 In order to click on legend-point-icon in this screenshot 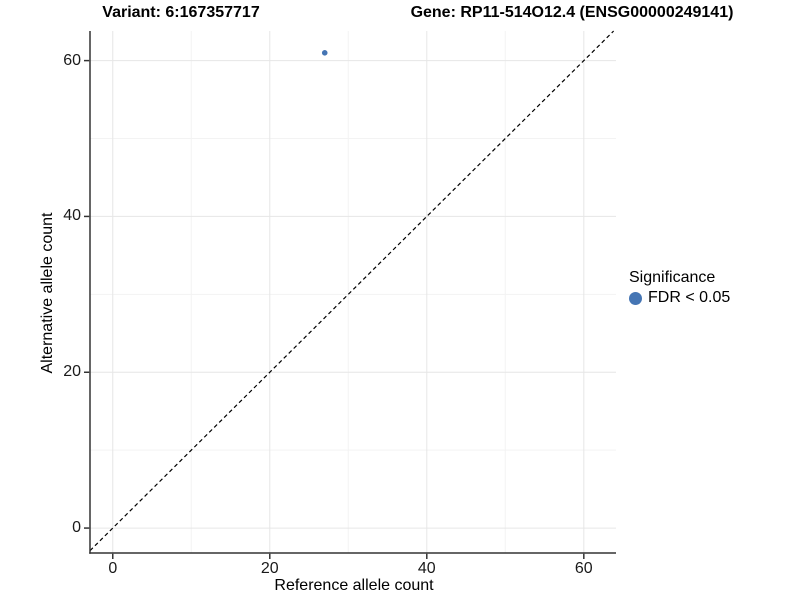, I will do `click(635, 298)`.